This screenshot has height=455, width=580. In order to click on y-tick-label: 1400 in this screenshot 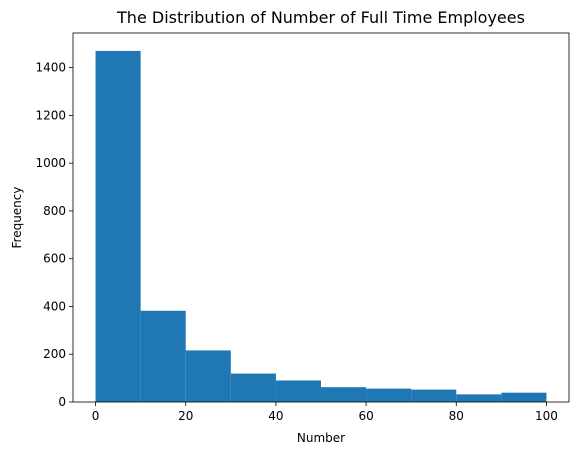, I will do `click(50, 68)`.